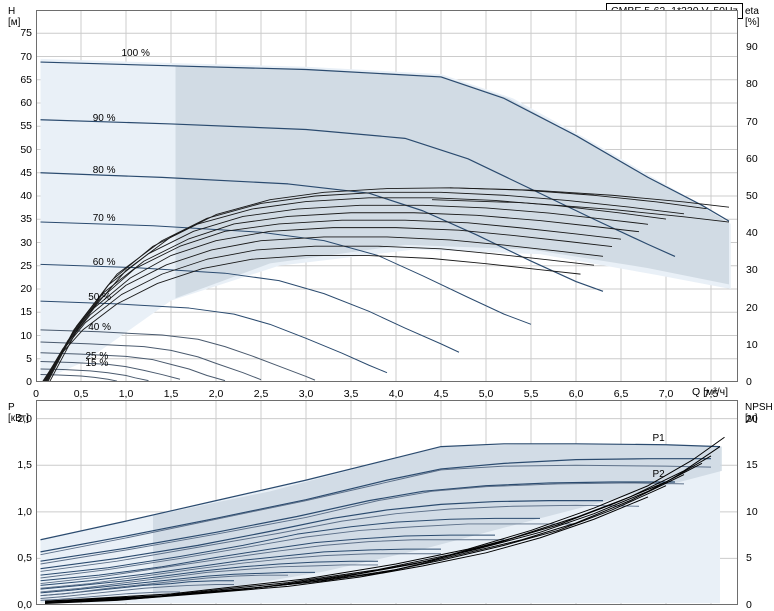 Image resolution: width=774 pixels, height=611 pixels. I want to click on bottom-chart-ytick-1: 0,5, so click(24, 558).